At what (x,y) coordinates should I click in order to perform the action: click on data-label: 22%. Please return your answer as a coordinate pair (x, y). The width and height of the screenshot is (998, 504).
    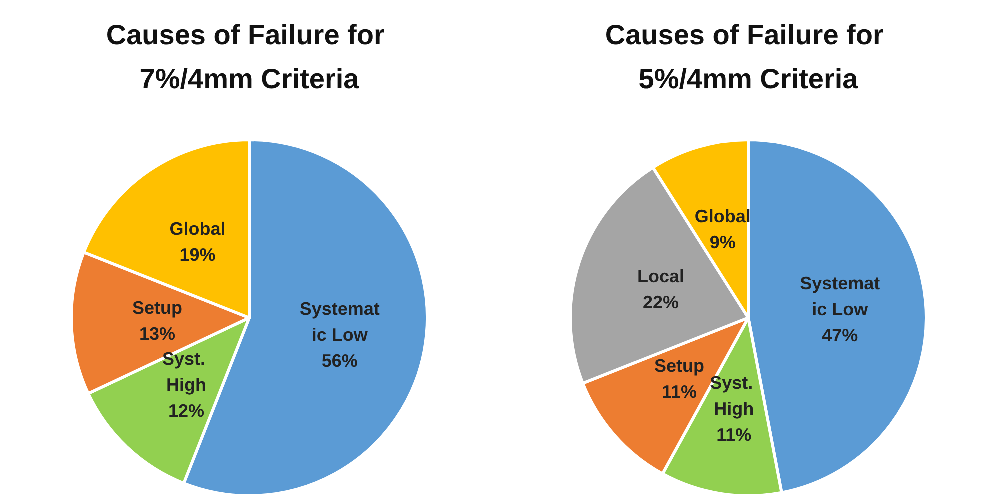
    Looking at the image, I should click on (661, 302).